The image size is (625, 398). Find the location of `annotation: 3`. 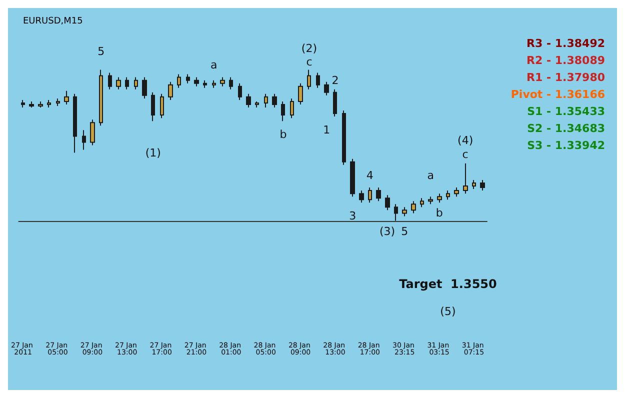

annotation: 3 is located at coordinates (352, 216).